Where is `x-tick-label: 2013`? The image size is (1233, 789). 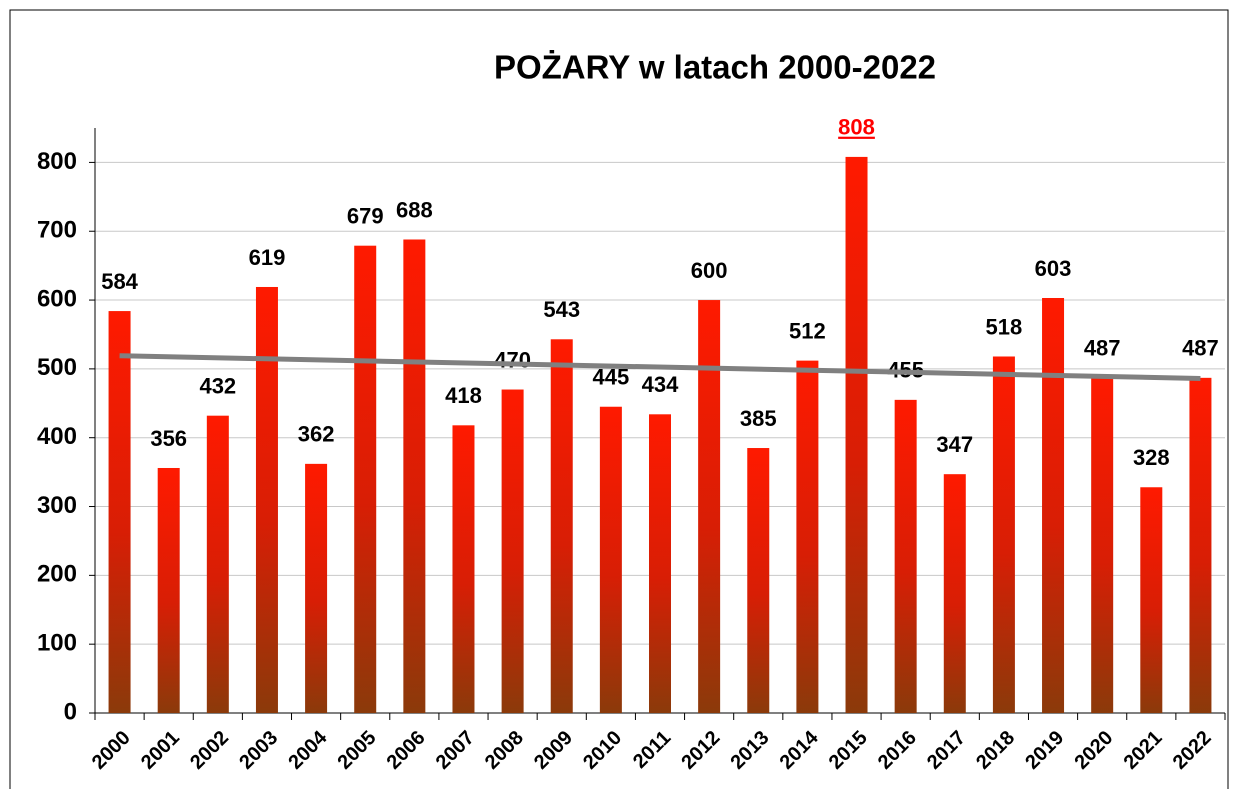 x-tick-label: 2013 is located at coordinates (750, 750).